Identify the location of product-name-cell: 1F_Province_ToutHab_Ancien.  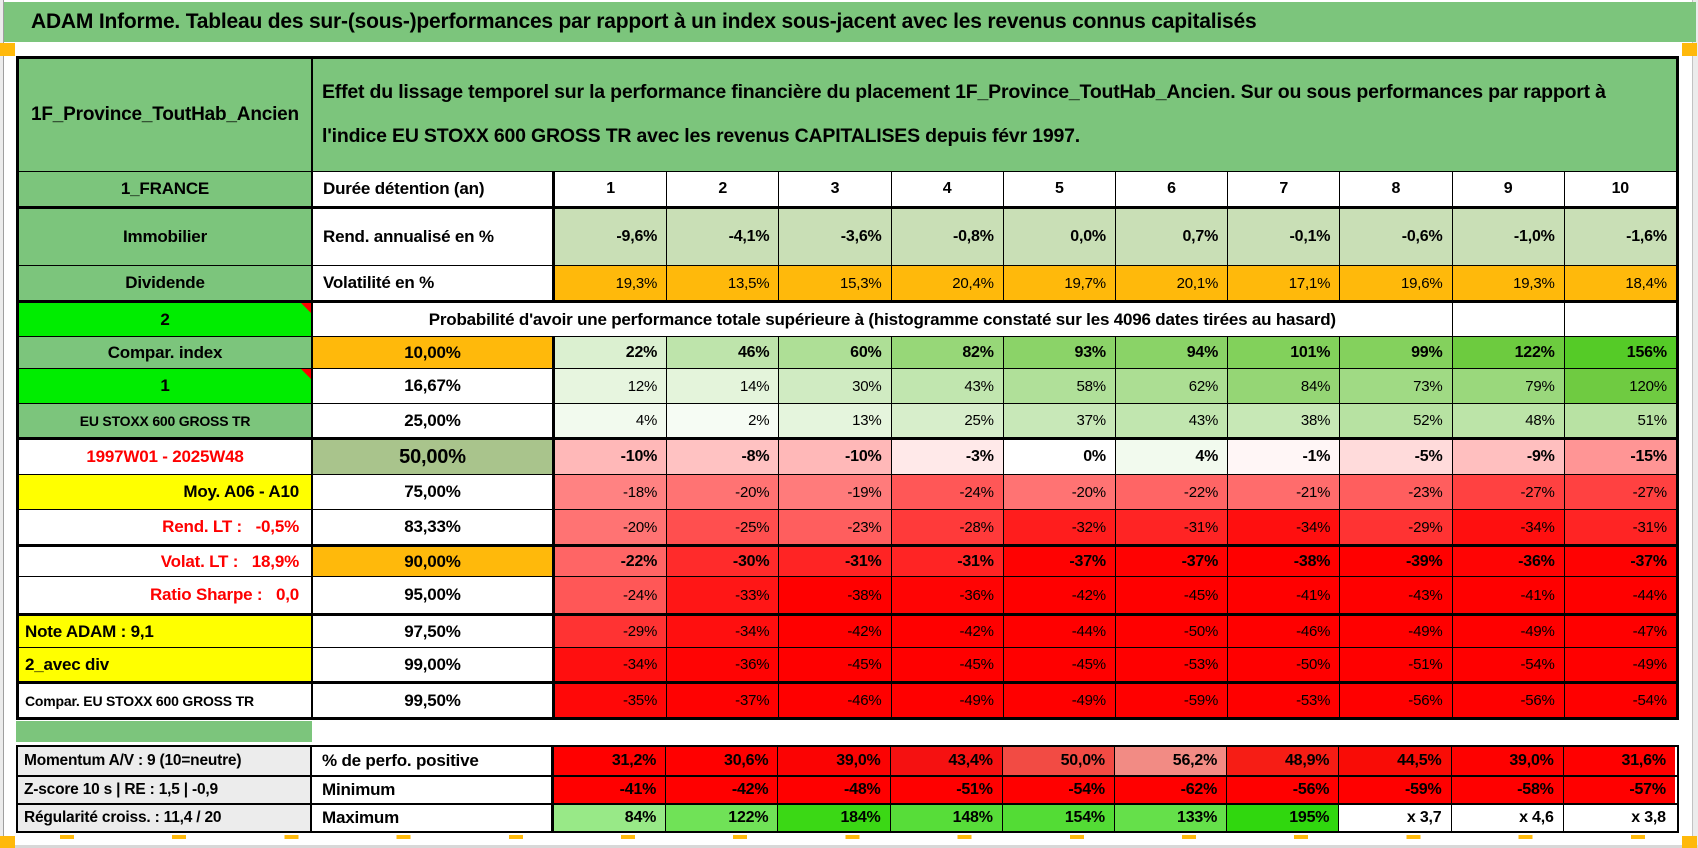
(166, 115).